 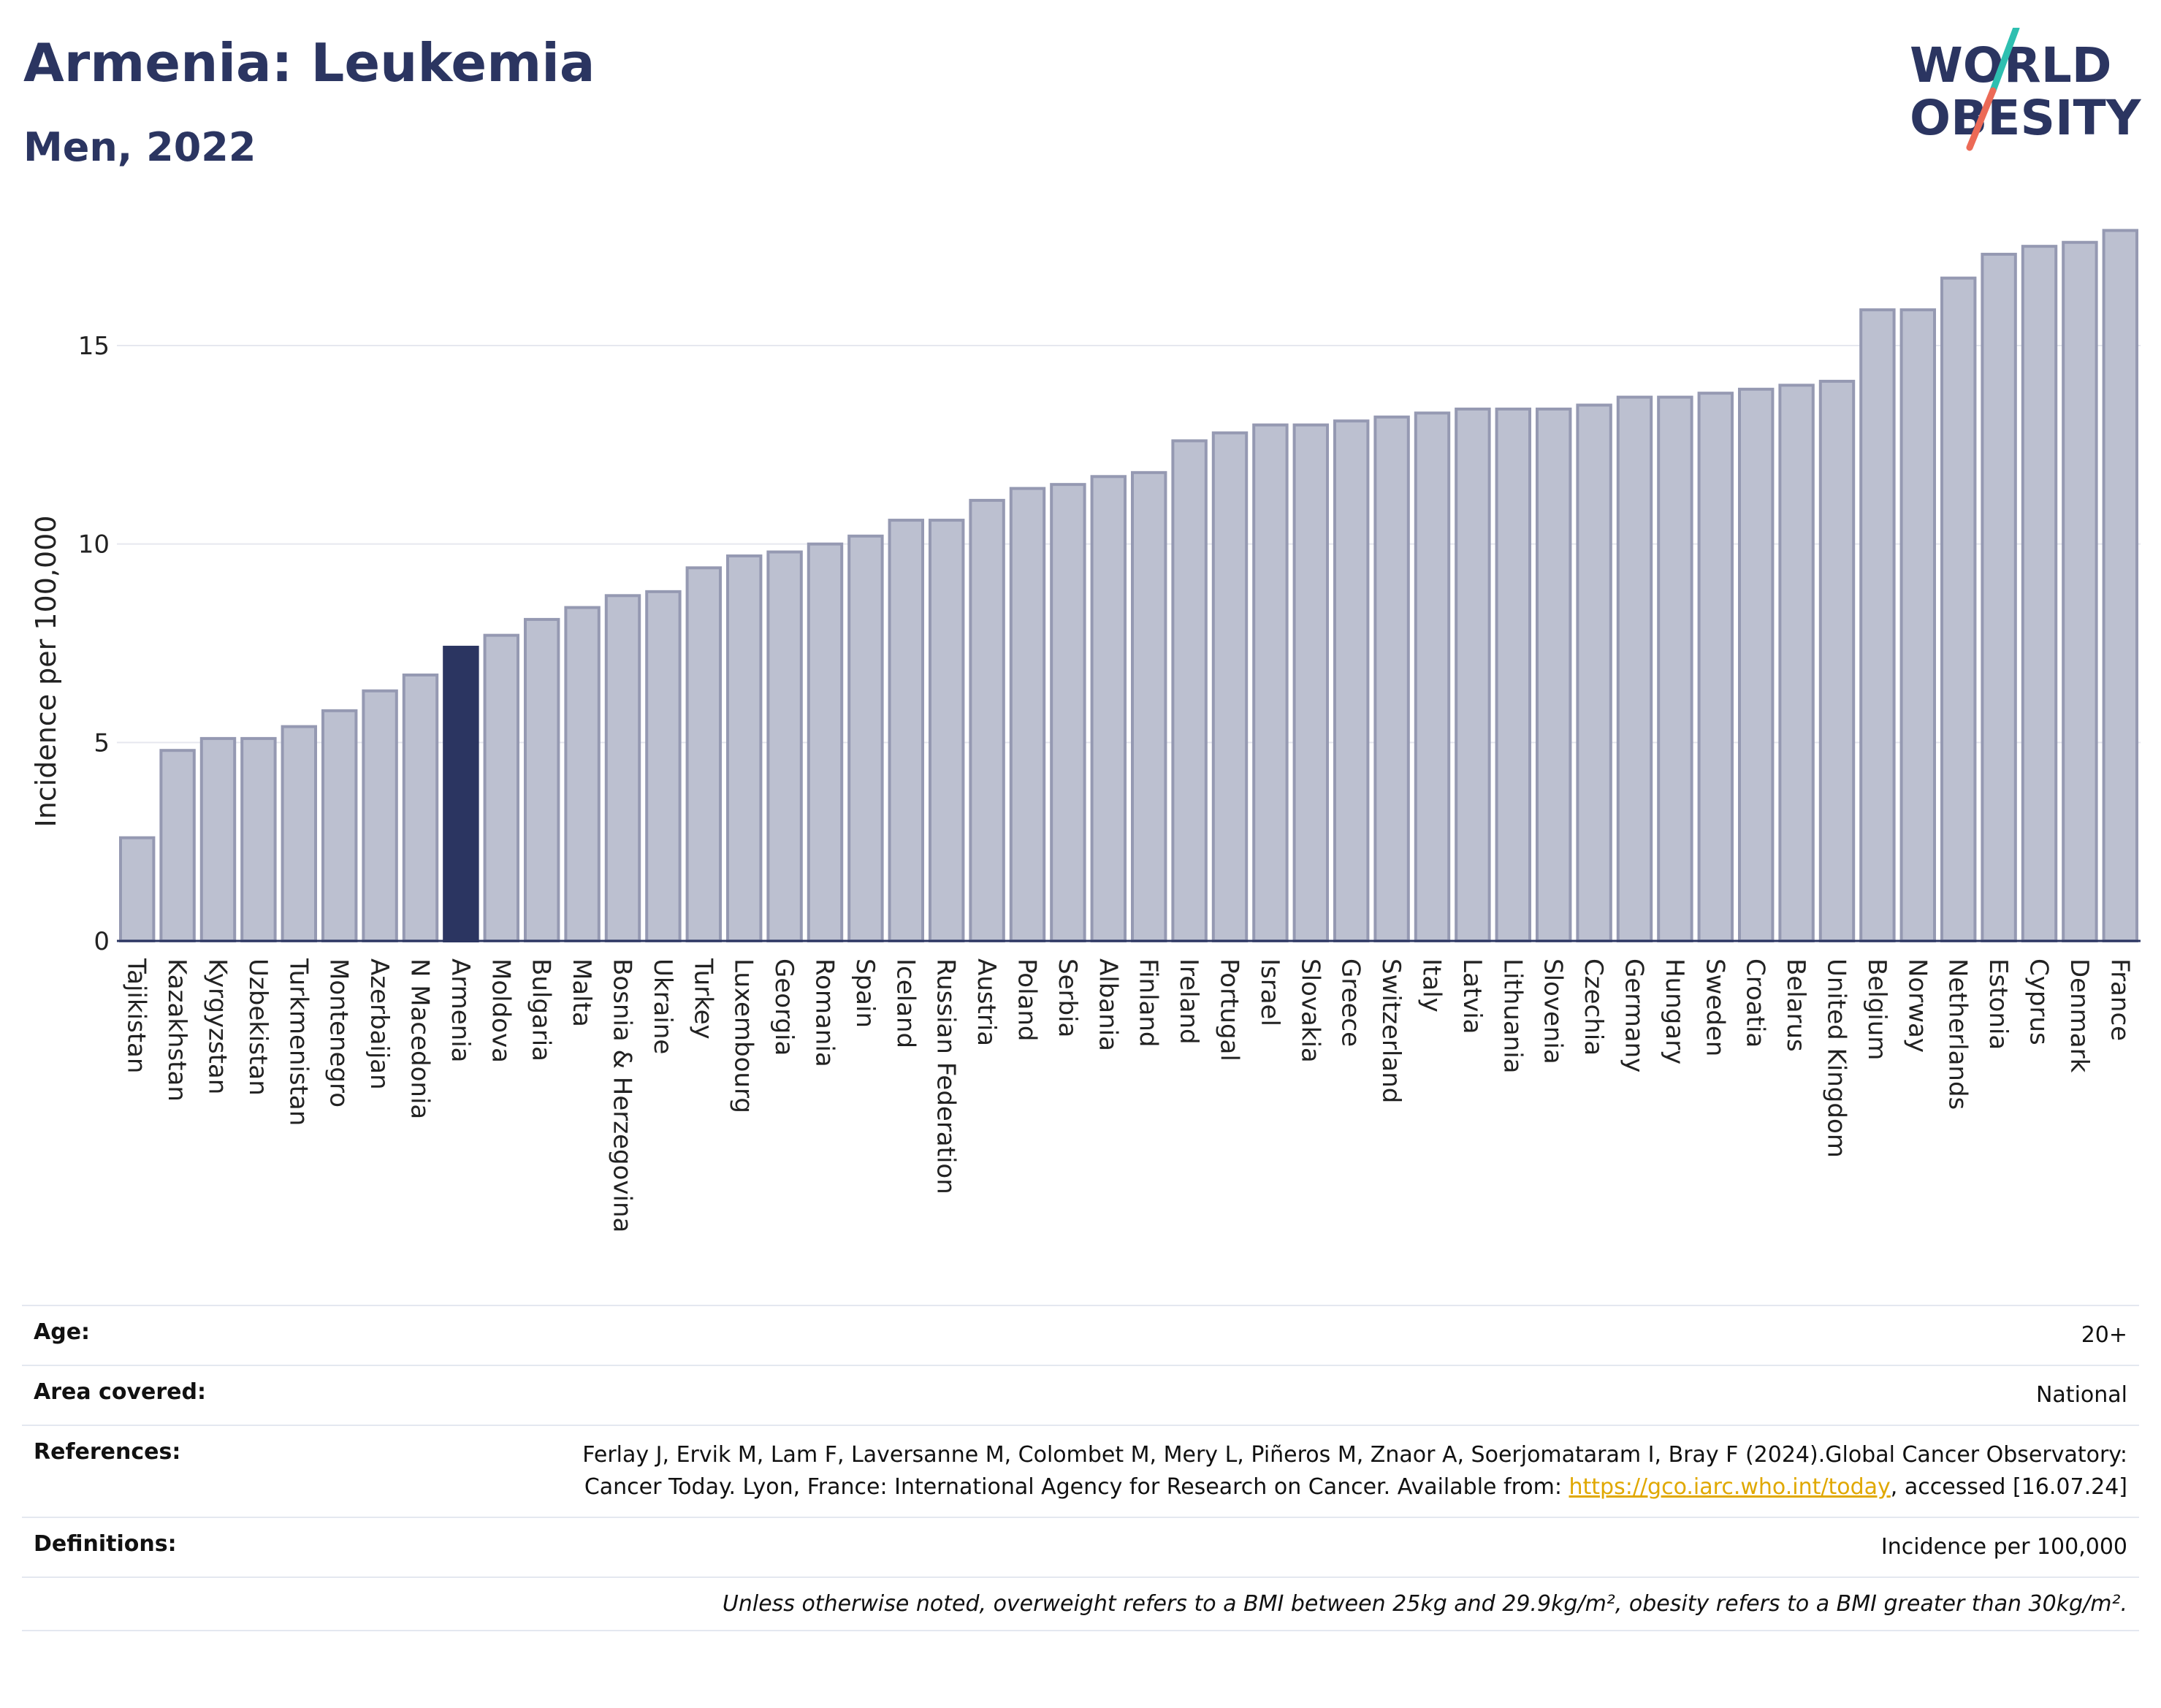 What do you see at coordinates (2040, 593) in the screenshot?
I see `bar-cyprus` at bounding box center [2040, 593].